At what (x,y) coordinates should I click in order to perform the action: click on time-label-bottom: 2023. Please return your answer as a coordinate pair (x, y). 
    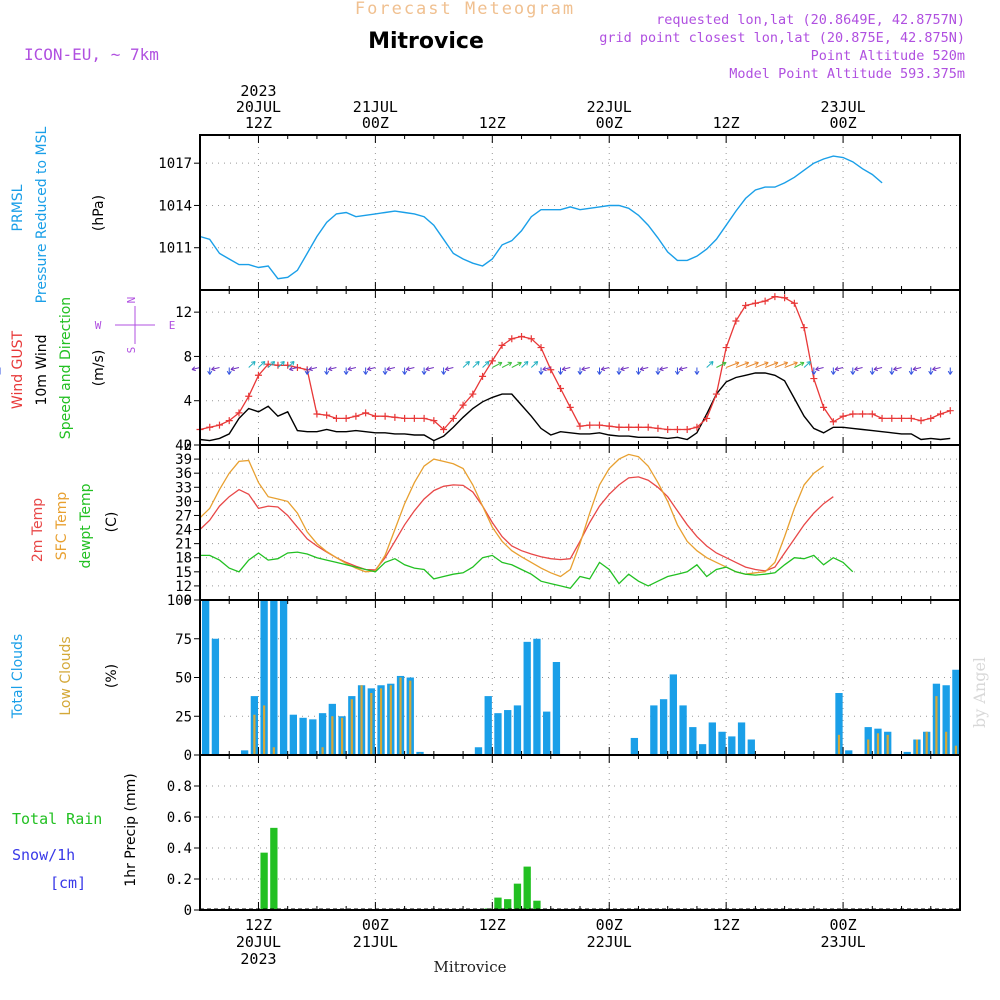
    Looking at the image, I should click on (258, 959).